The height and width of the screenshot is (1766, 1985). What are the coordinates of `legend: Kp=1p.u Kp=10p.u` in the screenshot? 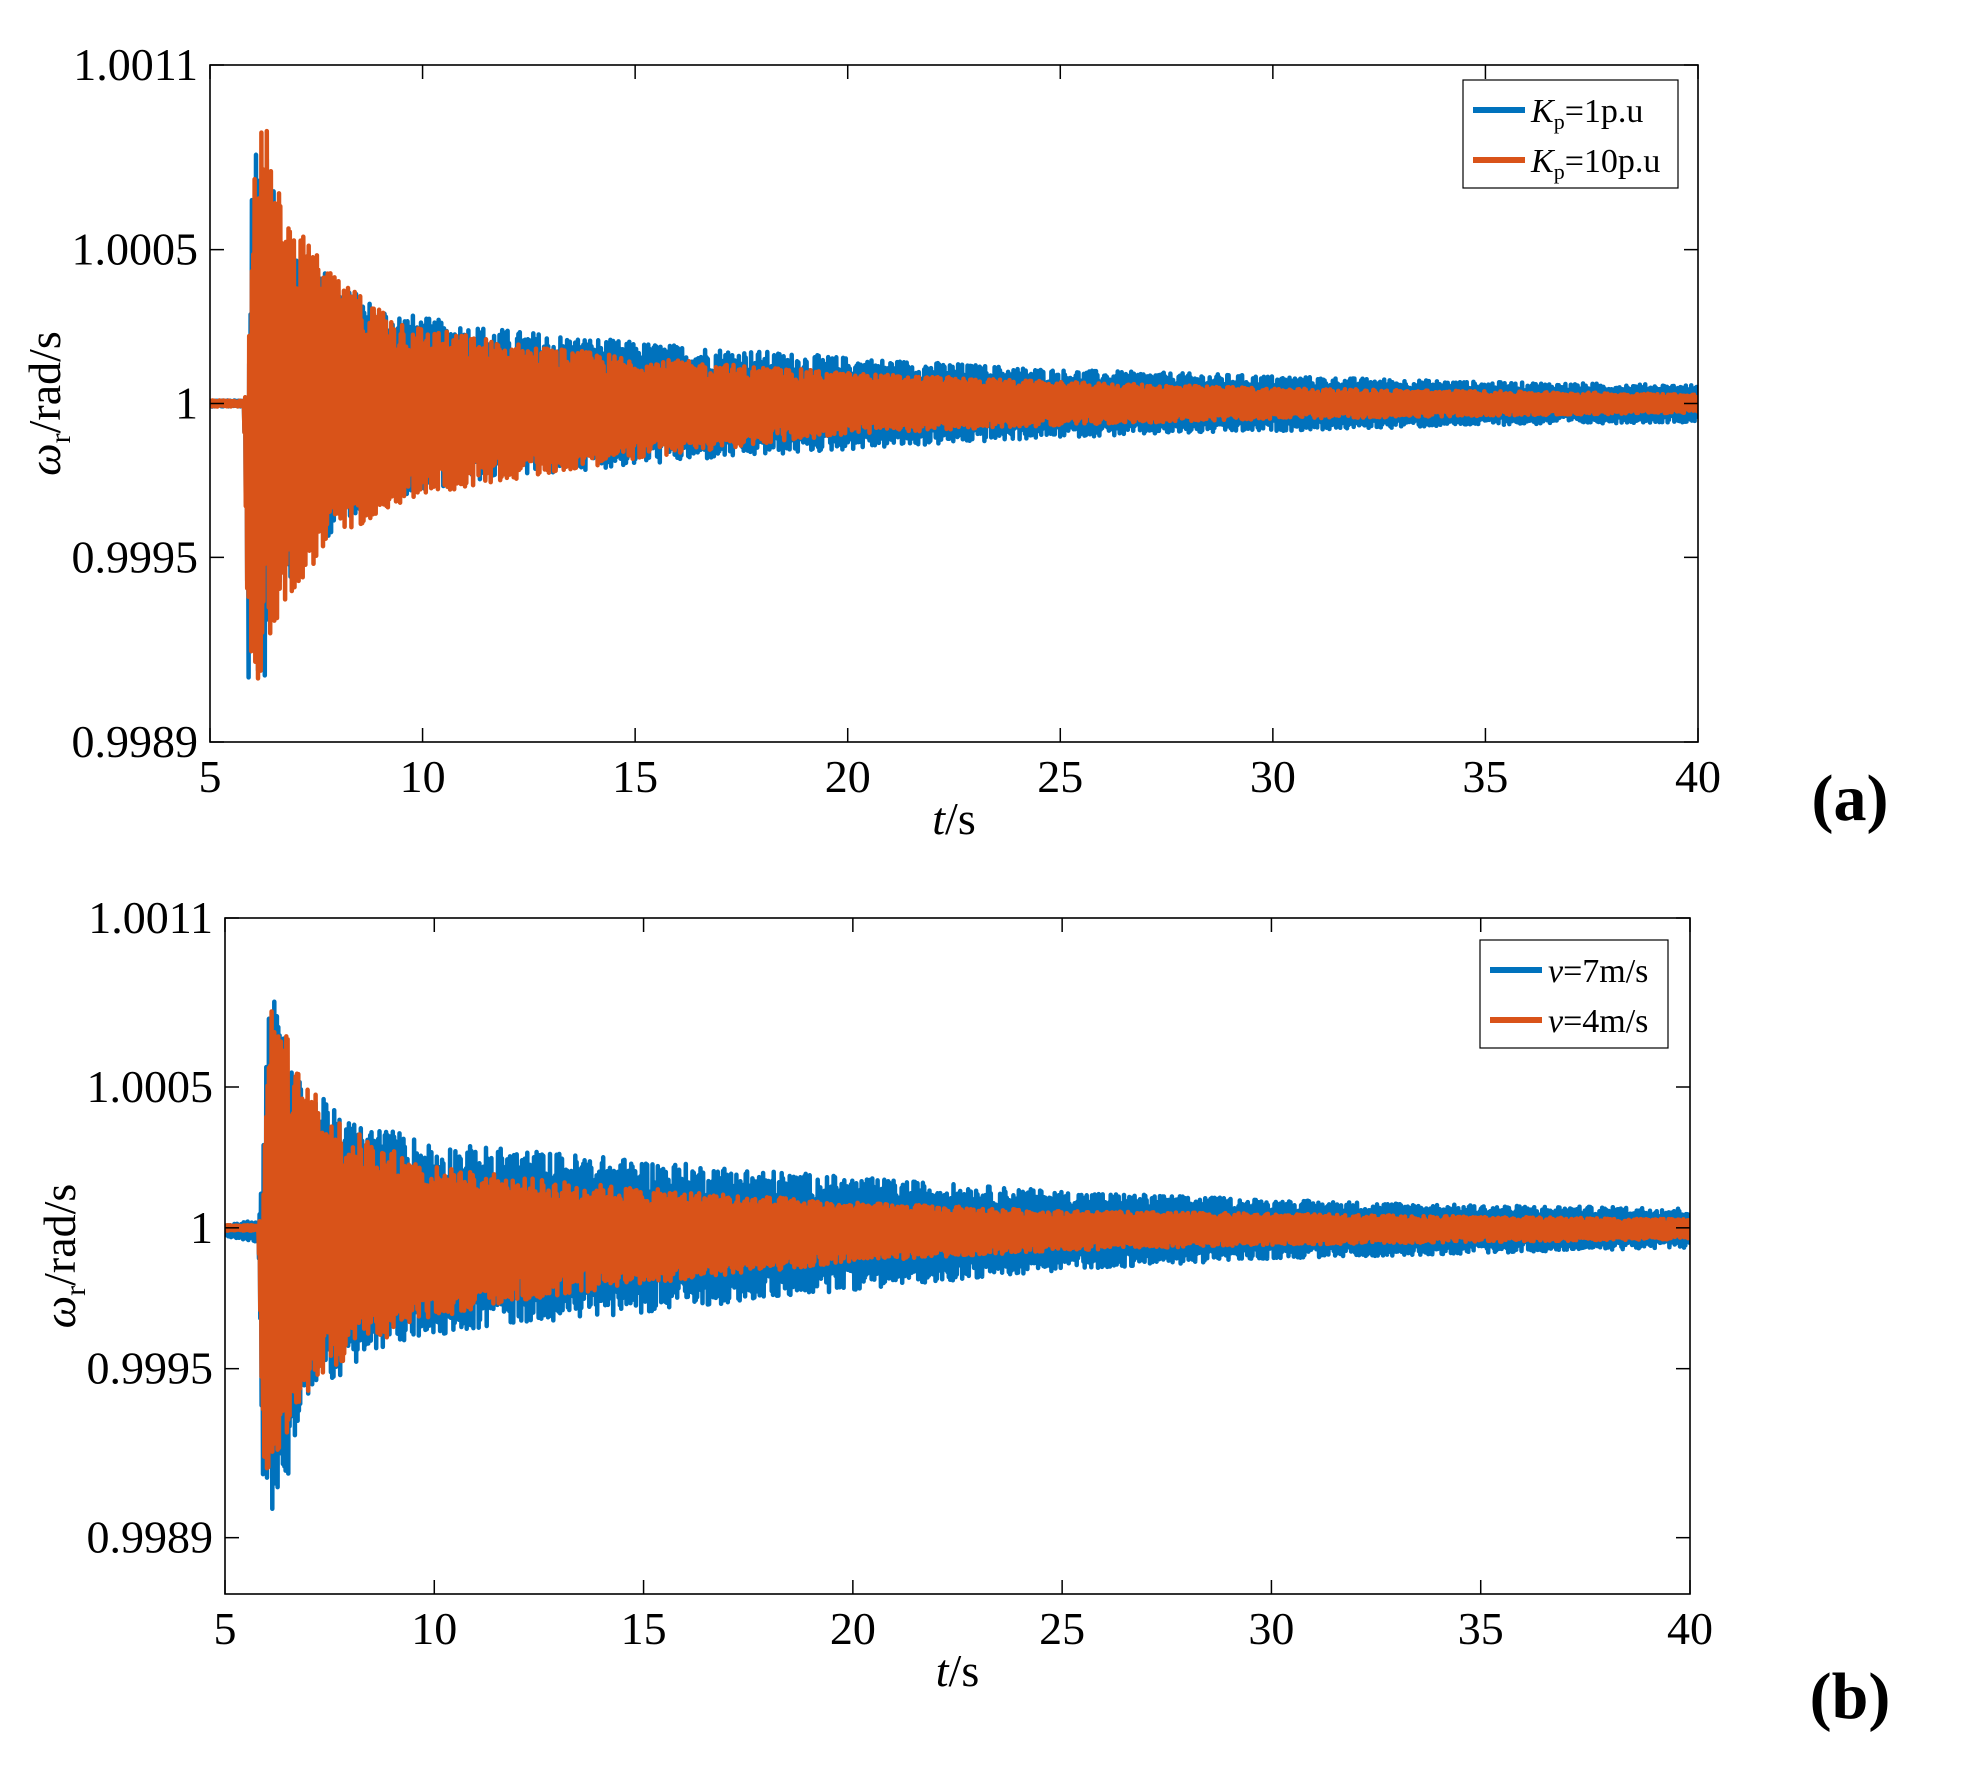 It's located at (1570, 134).